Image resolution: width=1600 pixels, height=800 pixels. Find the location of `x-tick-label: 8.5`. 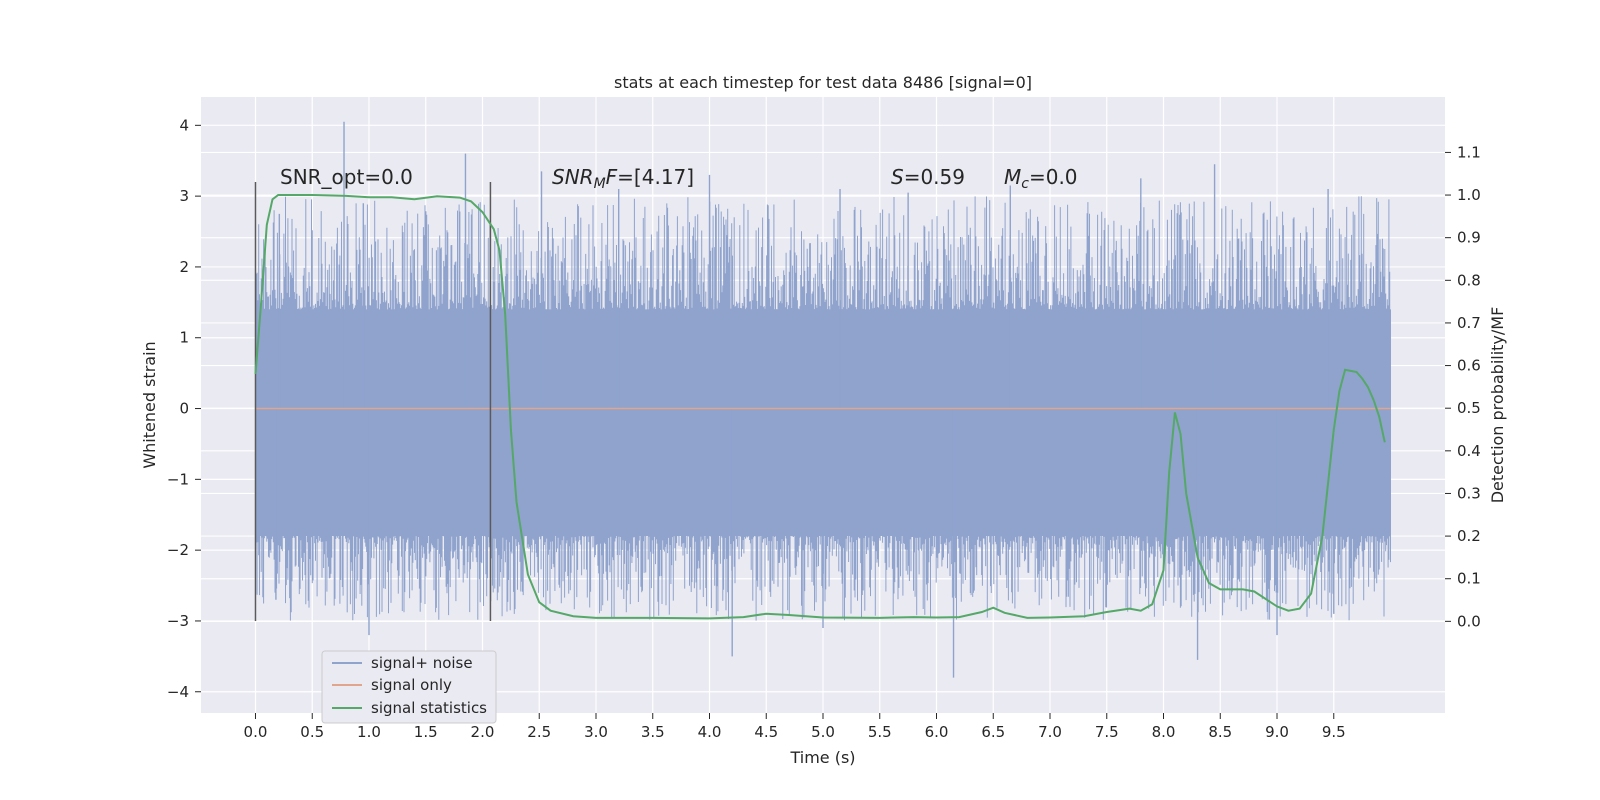

x-tick-label: 8.5 is located at coordinates (1220, 732).